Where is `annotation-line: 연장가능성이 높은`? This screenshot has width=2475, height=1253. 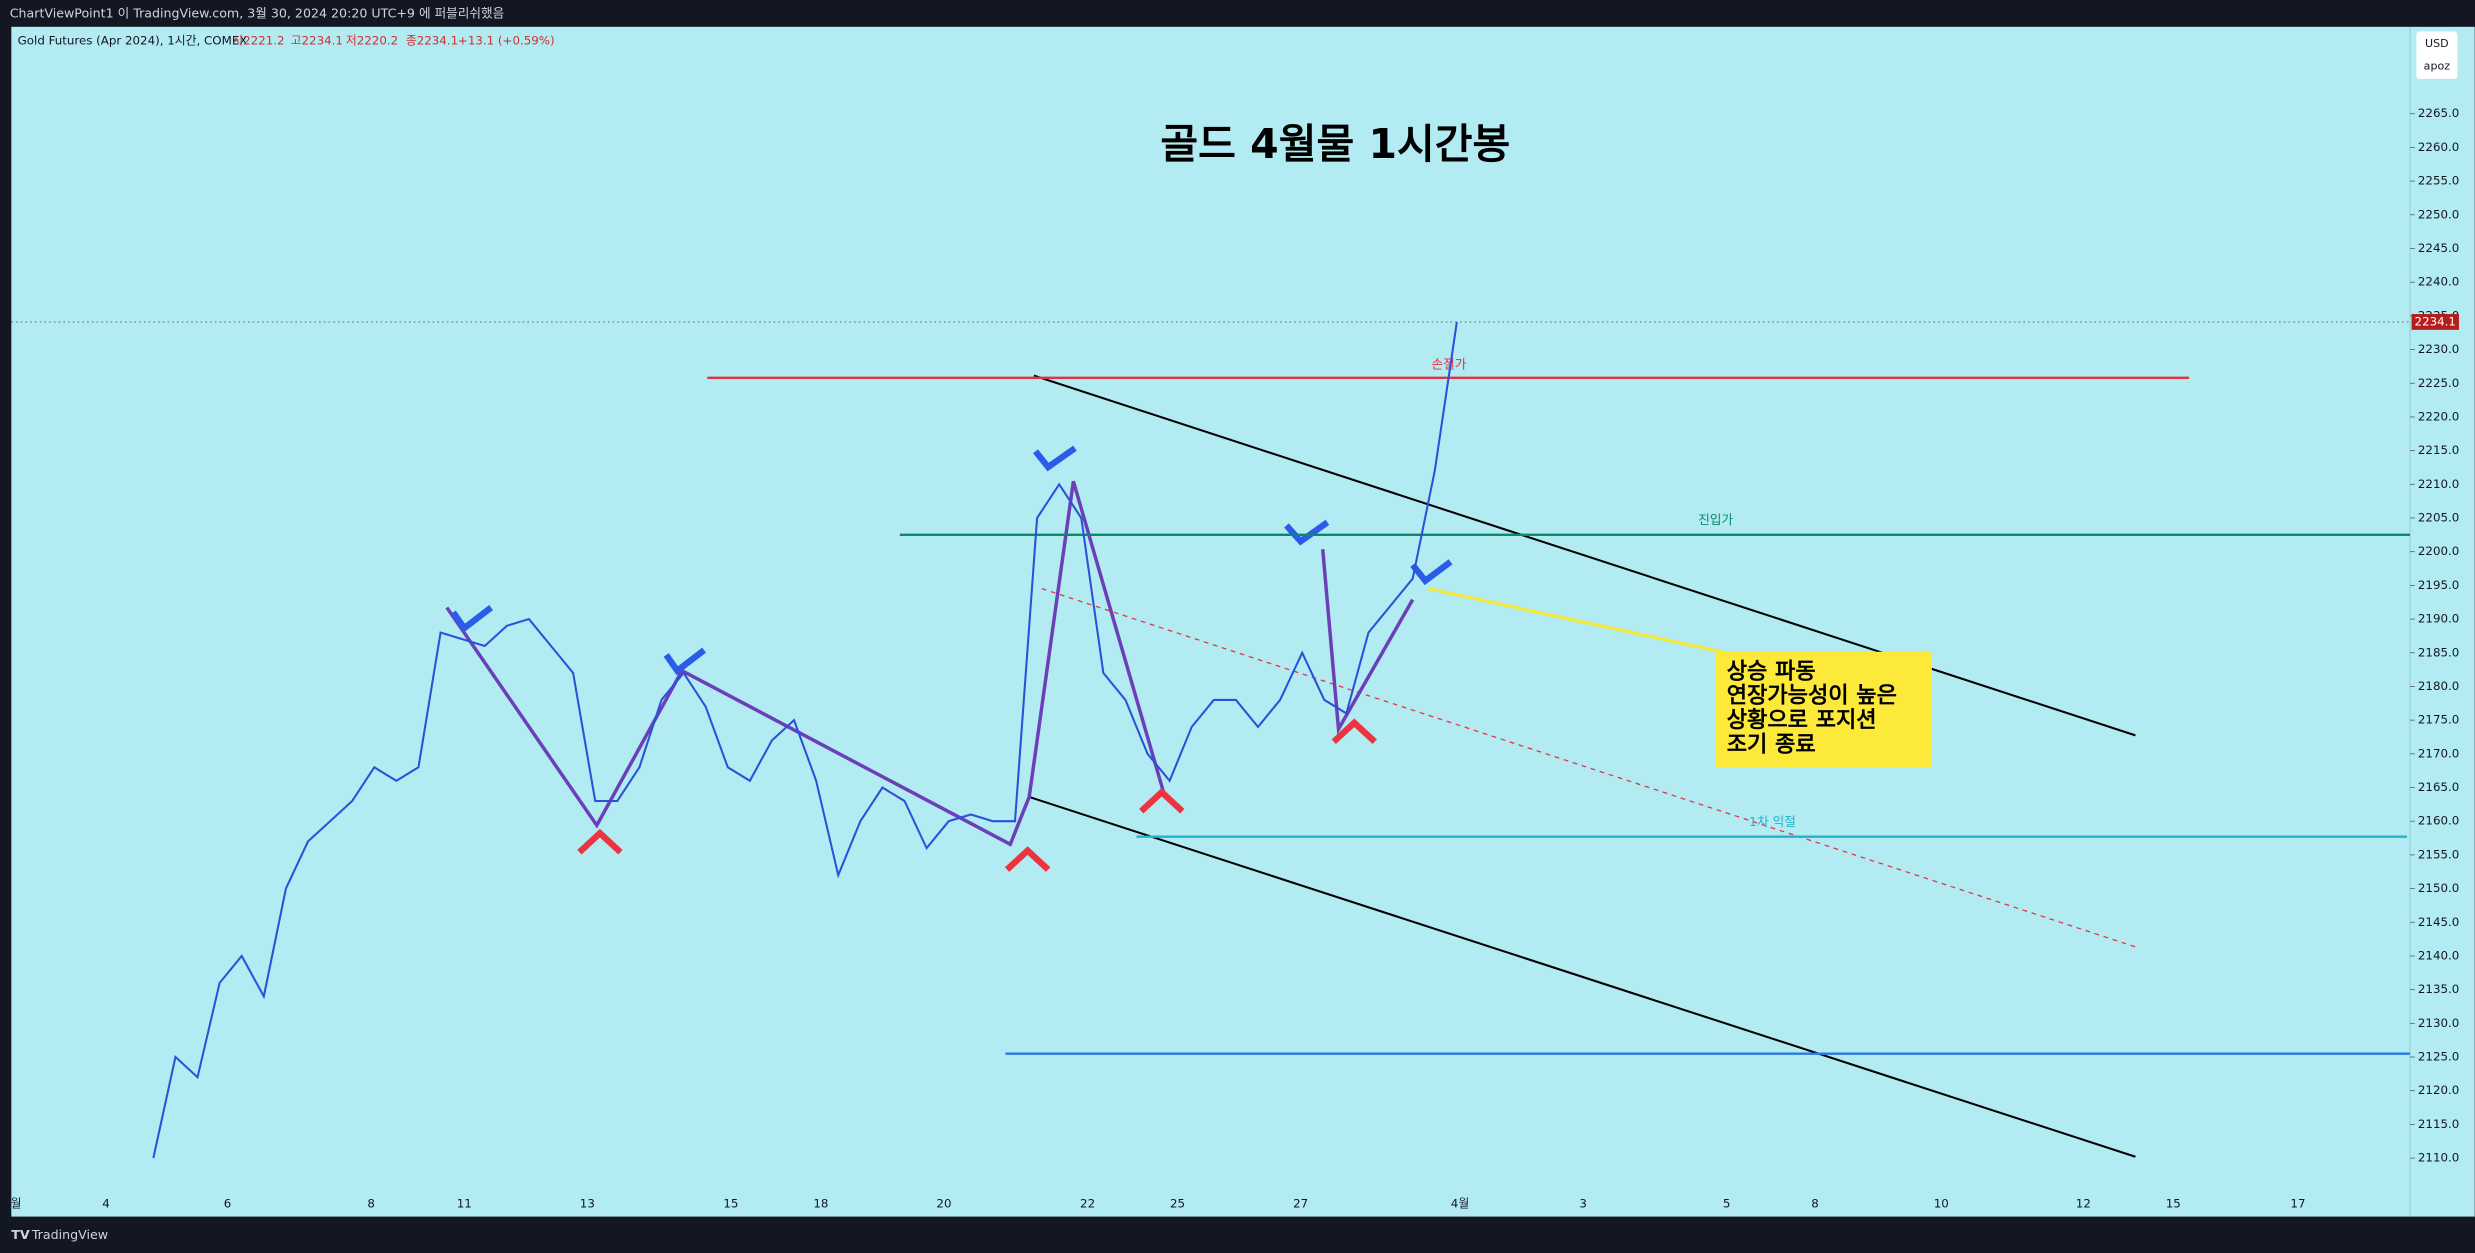 annotation-line: 연장가능성이 높은 is located at coordinates (1812, 696).